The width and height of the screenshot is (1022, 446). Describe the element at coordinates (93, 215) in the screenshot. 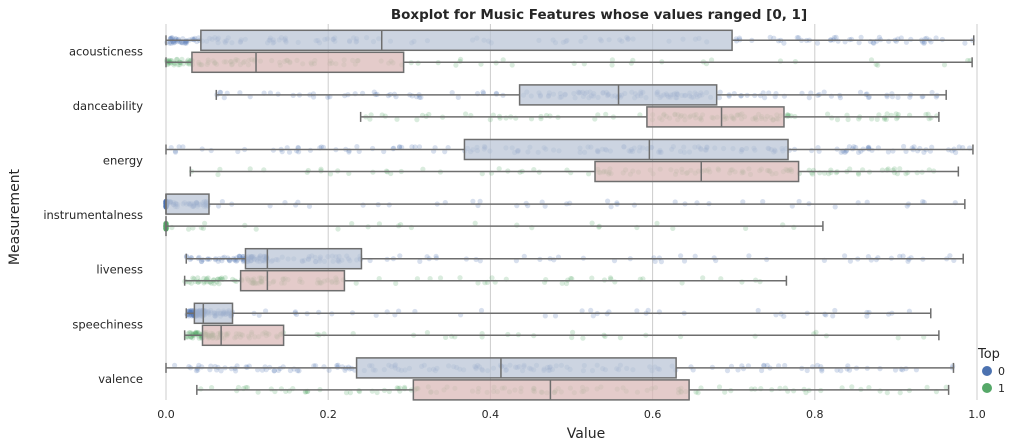

I see `category-label: instrumentalness` at that location.